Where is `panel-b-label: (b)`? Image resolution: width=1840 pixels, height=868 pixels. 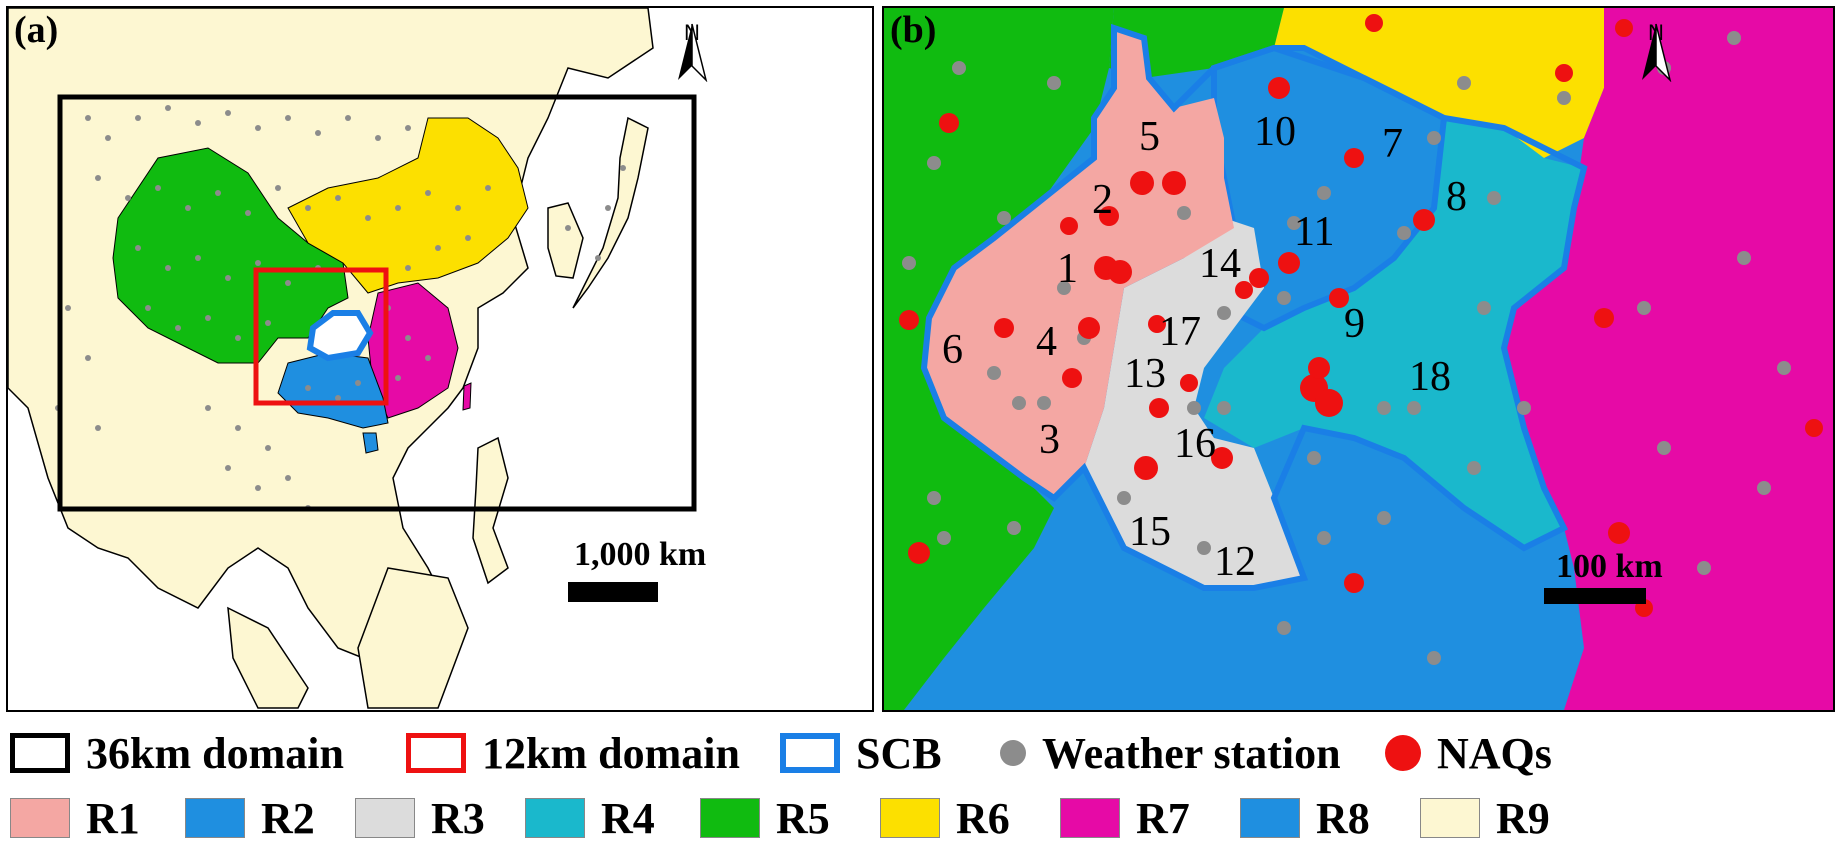
panel-b-label: (b) is located at coordinates (913, 30).